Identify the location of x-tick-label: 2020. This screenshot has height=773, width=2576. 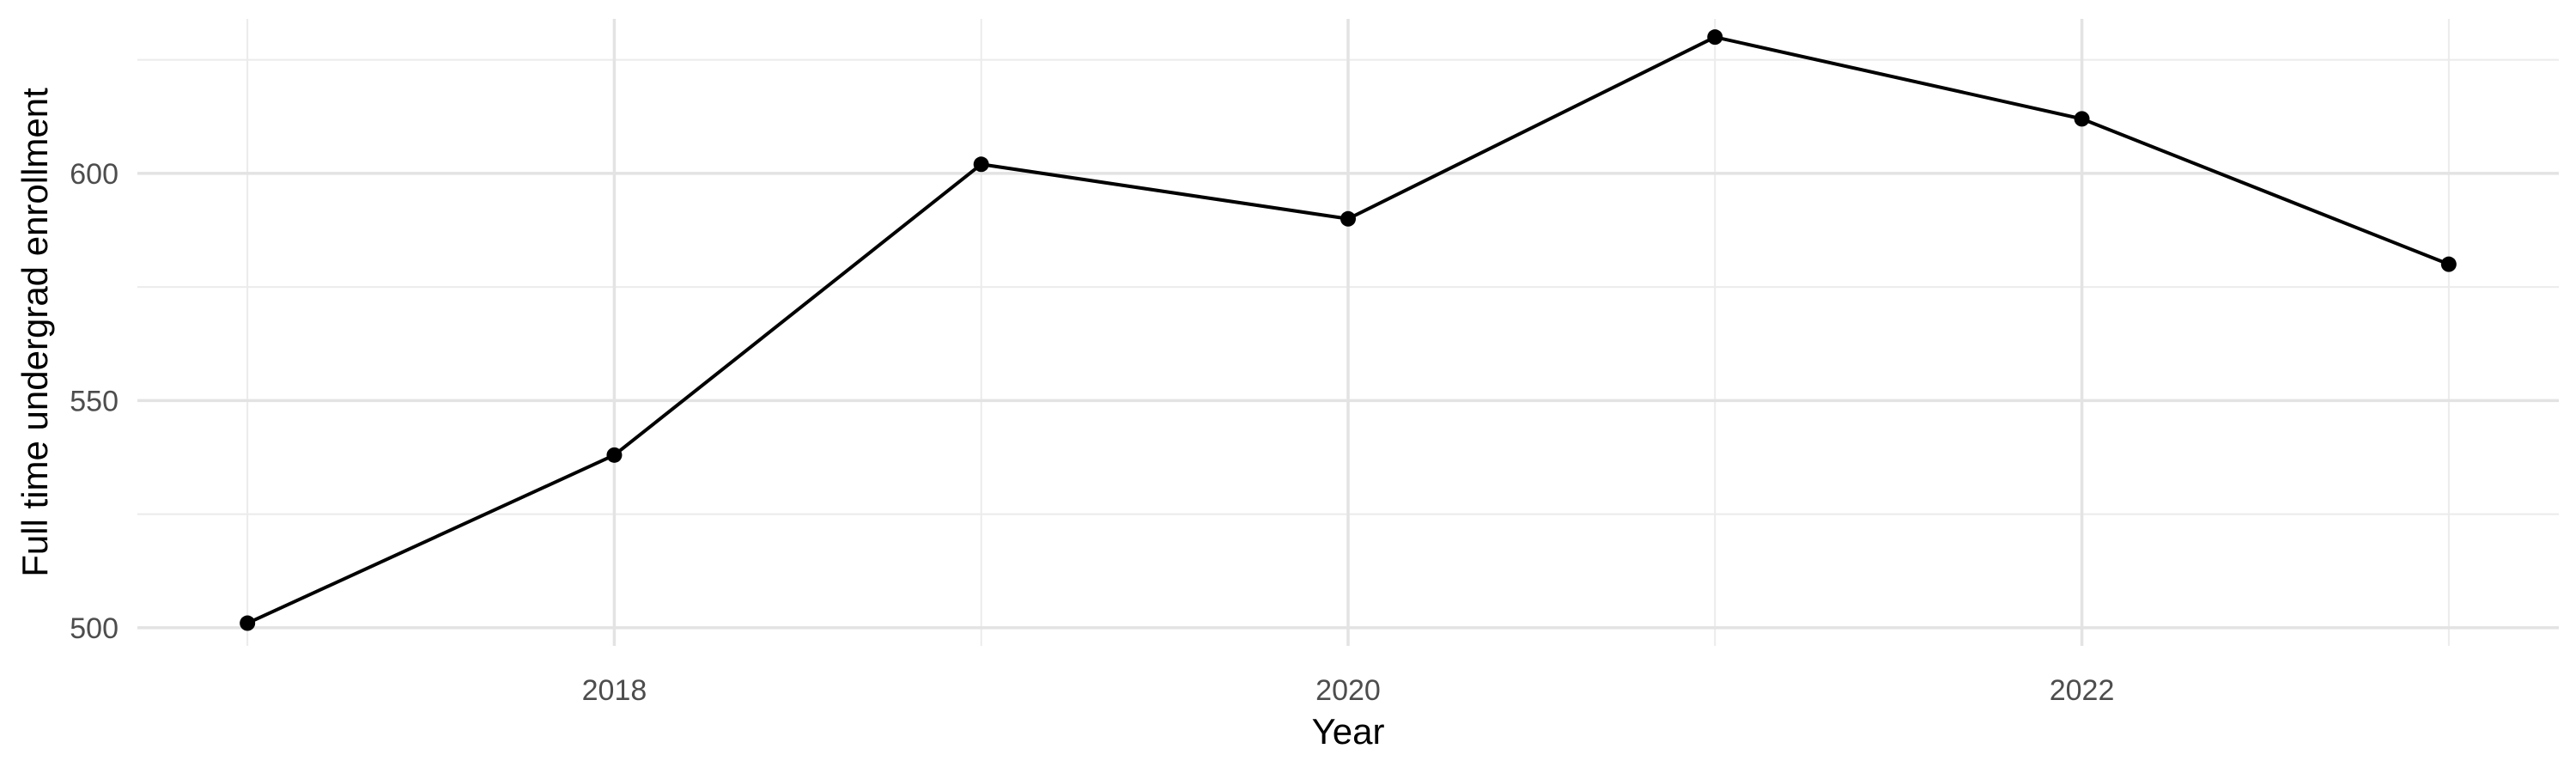
(1348, 690).